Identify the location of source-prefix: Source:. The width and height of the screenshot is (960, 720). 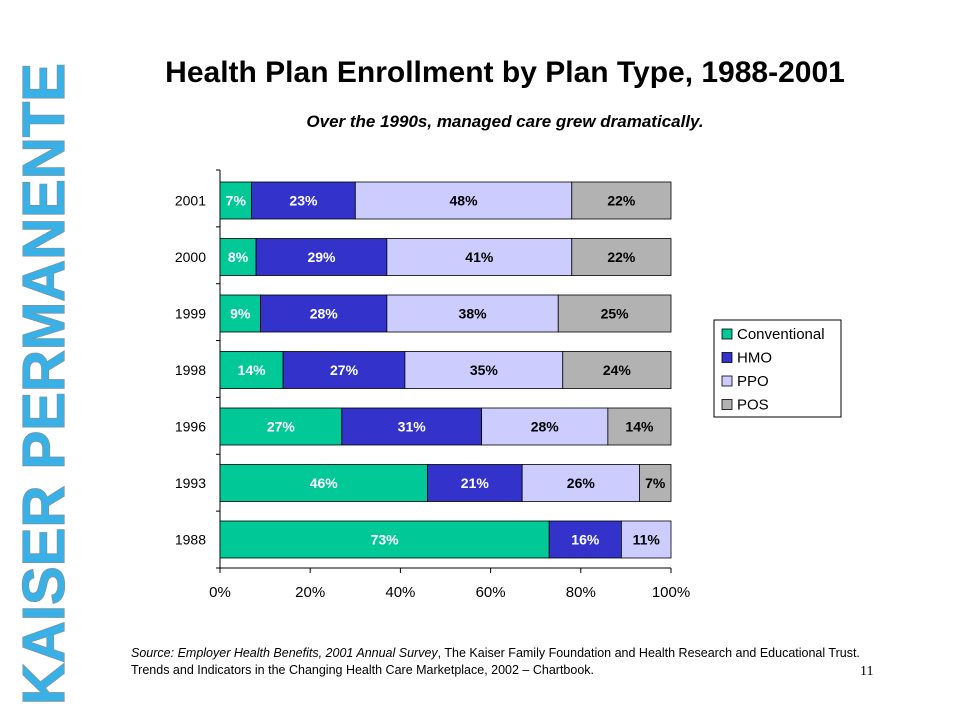
(154, 653).